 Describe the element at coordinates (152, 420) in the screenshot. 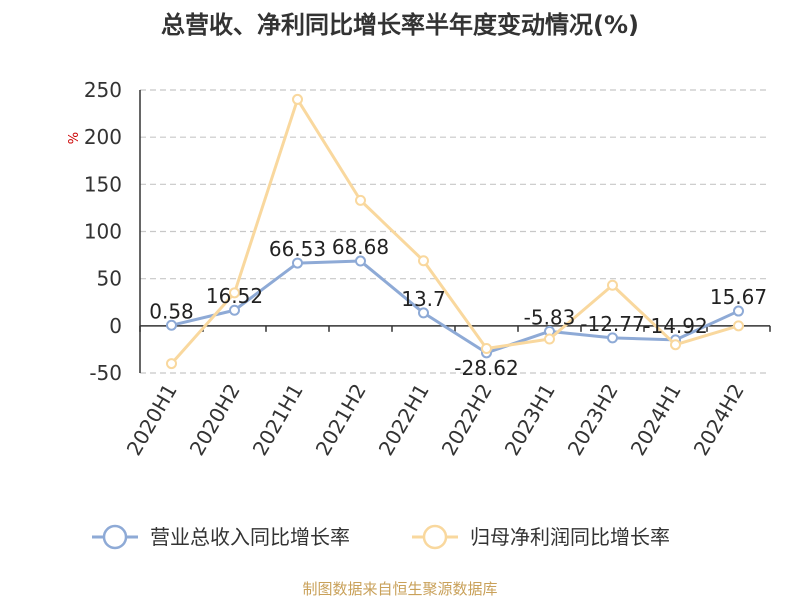

I see `x-tick-label: 2020H1` at that location.